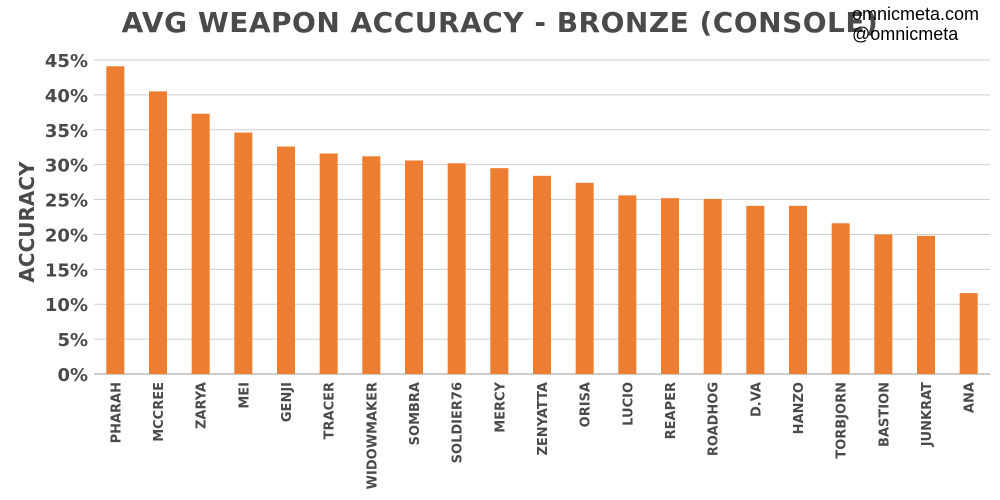 The height and width of the screenshot is (500, 1000). I want to click on x-tick-label: ROADHOG, so click(714, 419).